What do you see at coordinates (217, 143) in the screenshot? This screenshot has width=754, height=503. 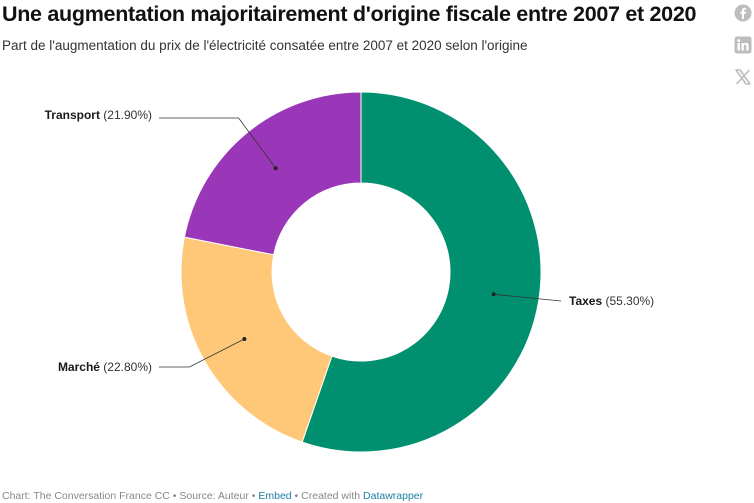 I see `leader-line-transport` at bounding box center [217, 143].